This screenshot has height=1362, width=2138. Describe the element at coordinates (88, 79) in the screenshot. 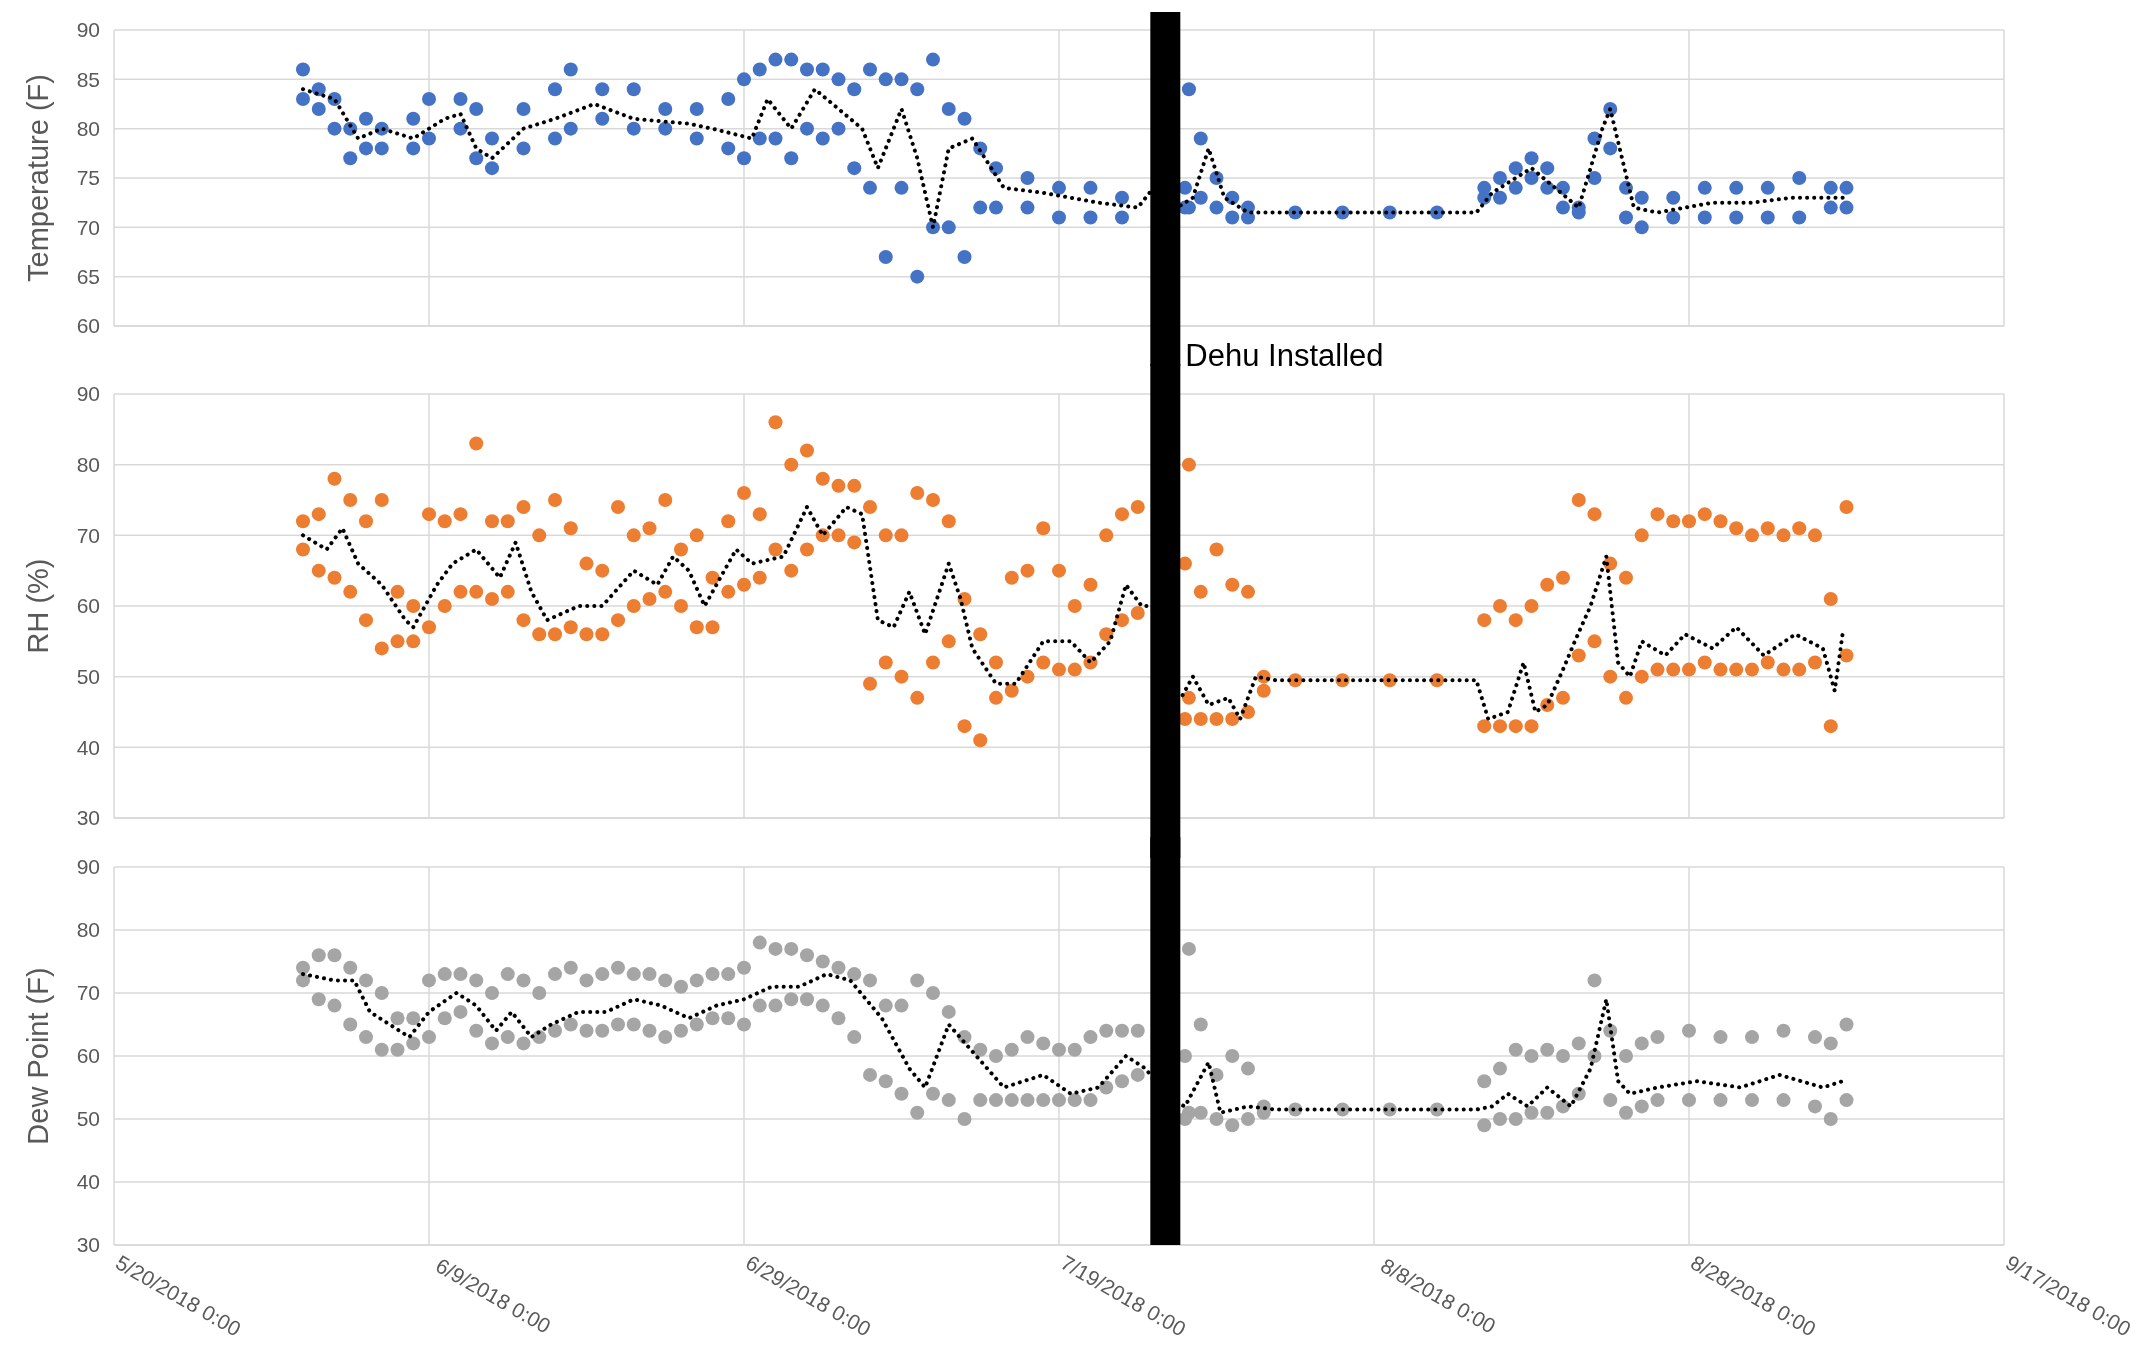

I see `y-tick-label: 85` at that location.